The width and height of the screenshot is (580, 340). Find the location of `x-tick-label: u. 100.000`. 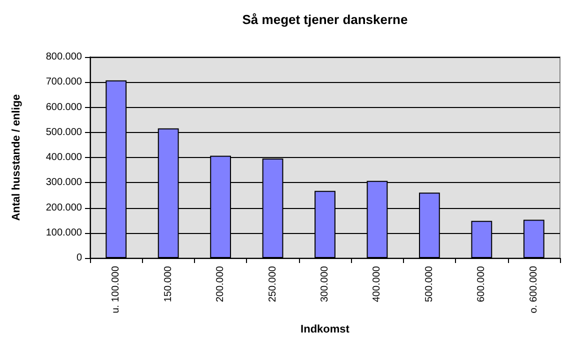

x-tick-label: u. 100.000 is located at coordinates (116, 290).